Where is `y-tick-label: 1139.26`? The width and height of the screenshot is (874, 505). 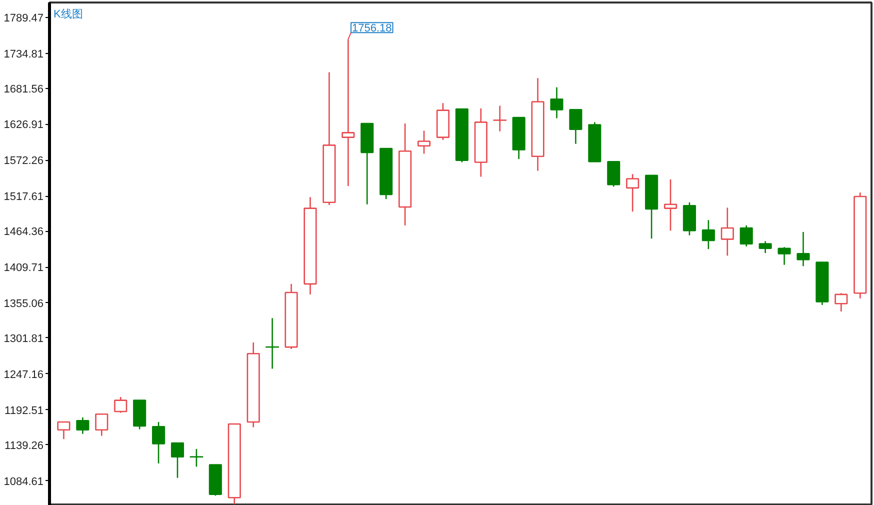
y-tick-label: 1139.26 is located at coordinates (24, 446).